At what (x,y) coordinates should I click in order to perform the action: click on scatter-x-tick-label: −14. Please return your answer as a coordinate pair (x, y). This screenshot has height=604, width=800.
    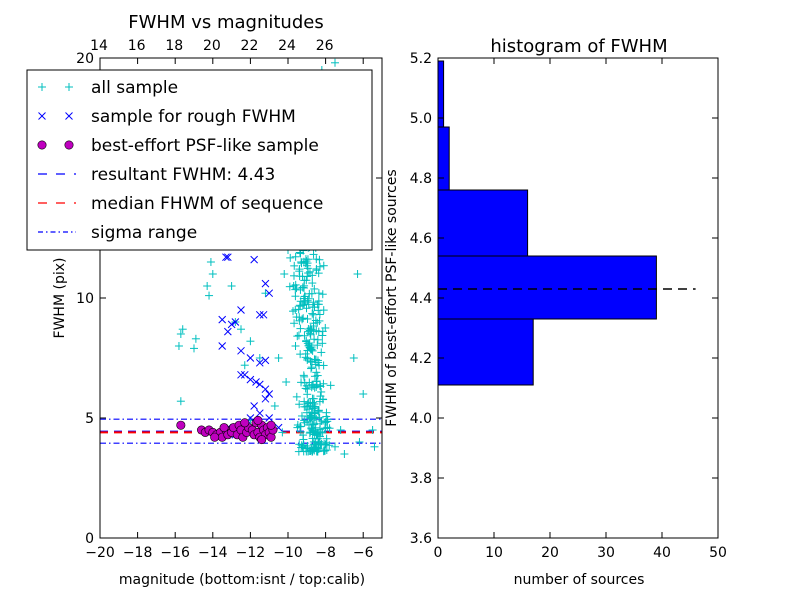
    Looking at the image, I should click on (213, 553).